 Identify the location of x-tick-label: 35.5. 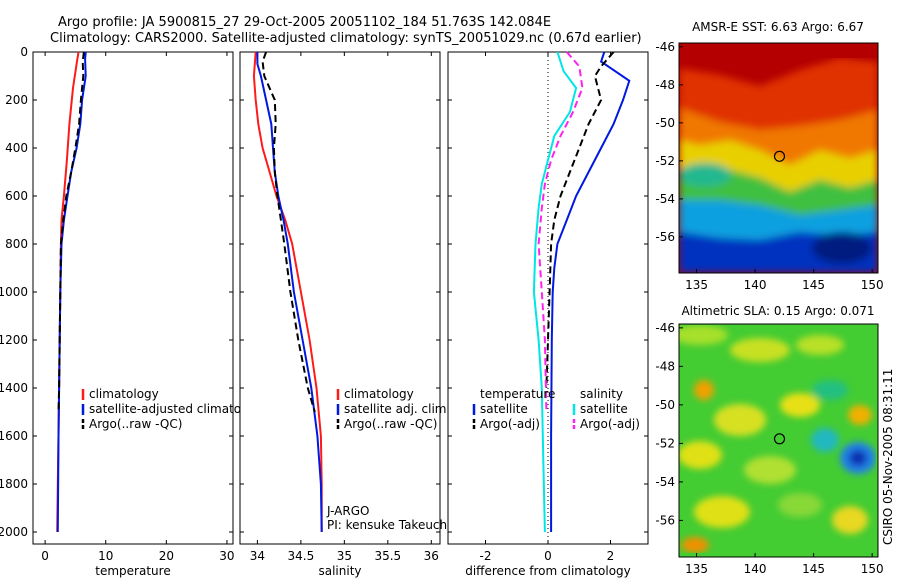
(387, 556).